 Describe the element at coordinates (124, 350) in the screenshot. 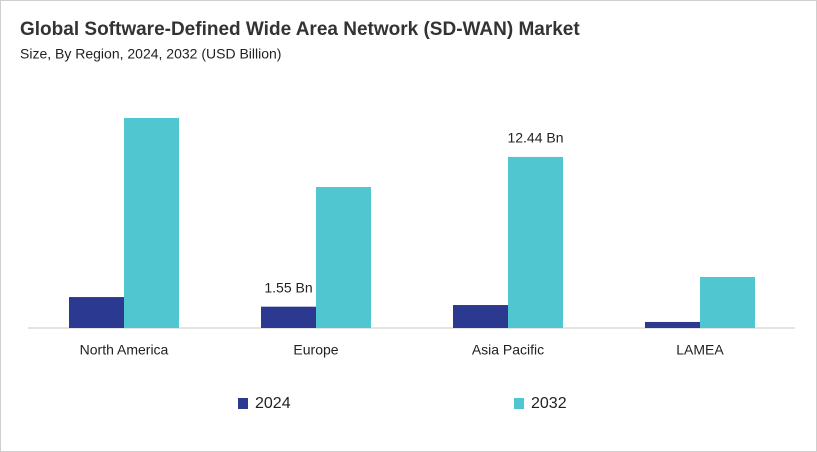

I see `x-tick-label: North America` at that location.